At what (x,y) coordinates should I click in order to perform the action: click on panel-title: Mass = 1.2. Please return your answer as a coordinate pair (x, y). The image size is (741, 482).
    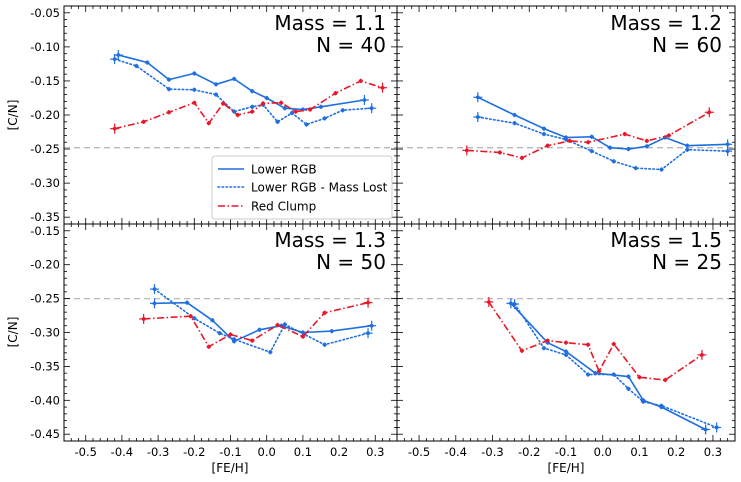
    Looking at the image, I should click on (666, 23).